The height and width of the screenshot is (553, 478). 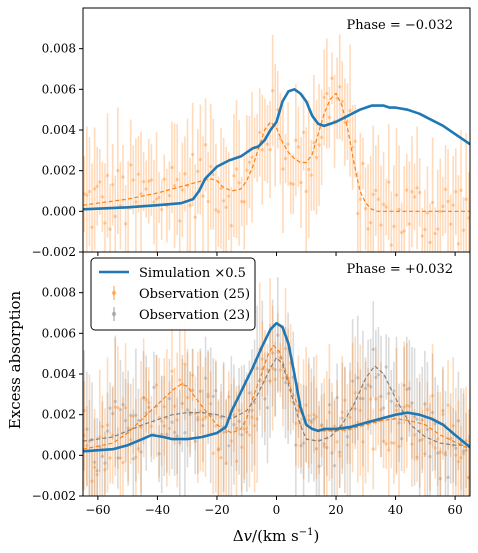 I want to click on x-axis-label: Δv/(km s−1), so click(x=276, y=536).